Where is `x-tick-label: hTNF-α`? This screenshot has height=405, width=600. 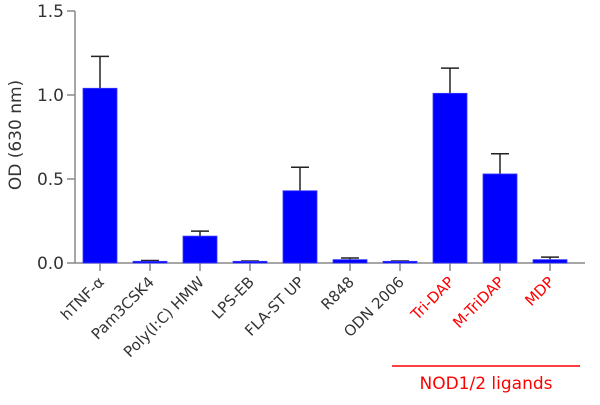 x-tick-label: hTNF-α is located at coordinates (82, 298).